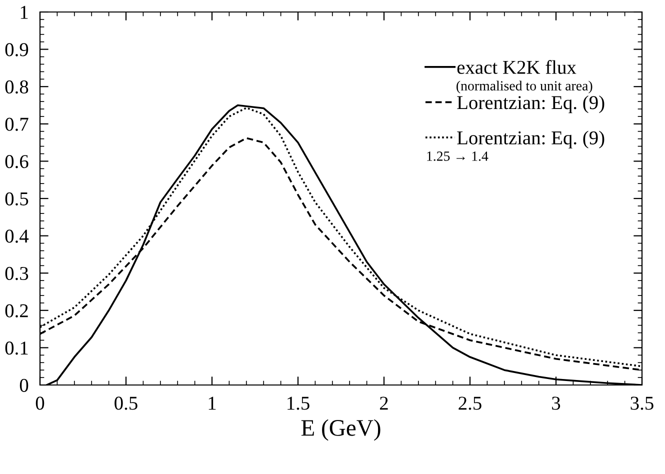 The image size is (665, 474). What do you see at coordinates (16, 348) in the screenshot?
I see `y-tick-label: 0.1` at bounding box center [16, 348].